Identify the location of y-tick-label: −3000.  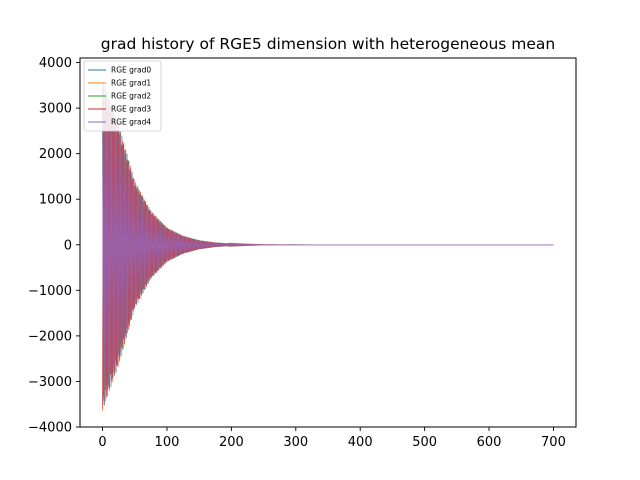
(50, 382).